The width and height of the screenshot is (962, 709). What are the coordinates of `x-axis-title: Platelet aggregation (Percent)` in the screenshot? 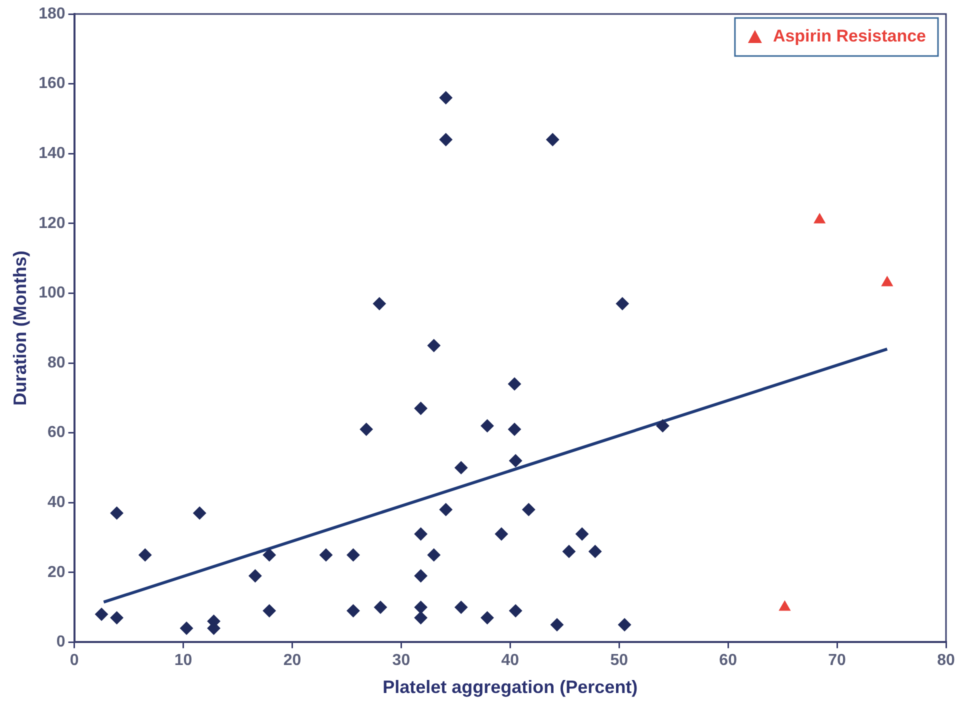 It's located at (510, 687).